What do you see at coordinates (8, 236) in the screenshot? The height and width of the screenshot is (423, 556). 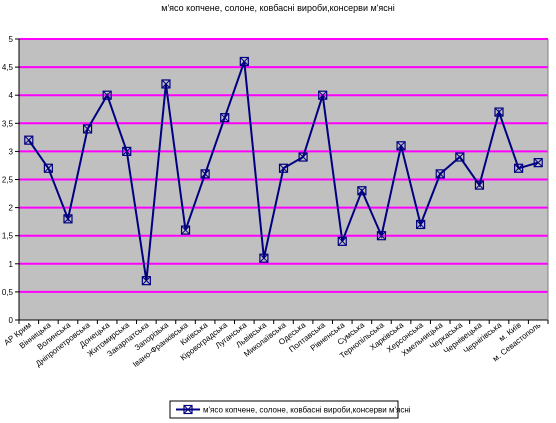 I see `y-tick-label: 1,5` at bounding box center [8, 236].